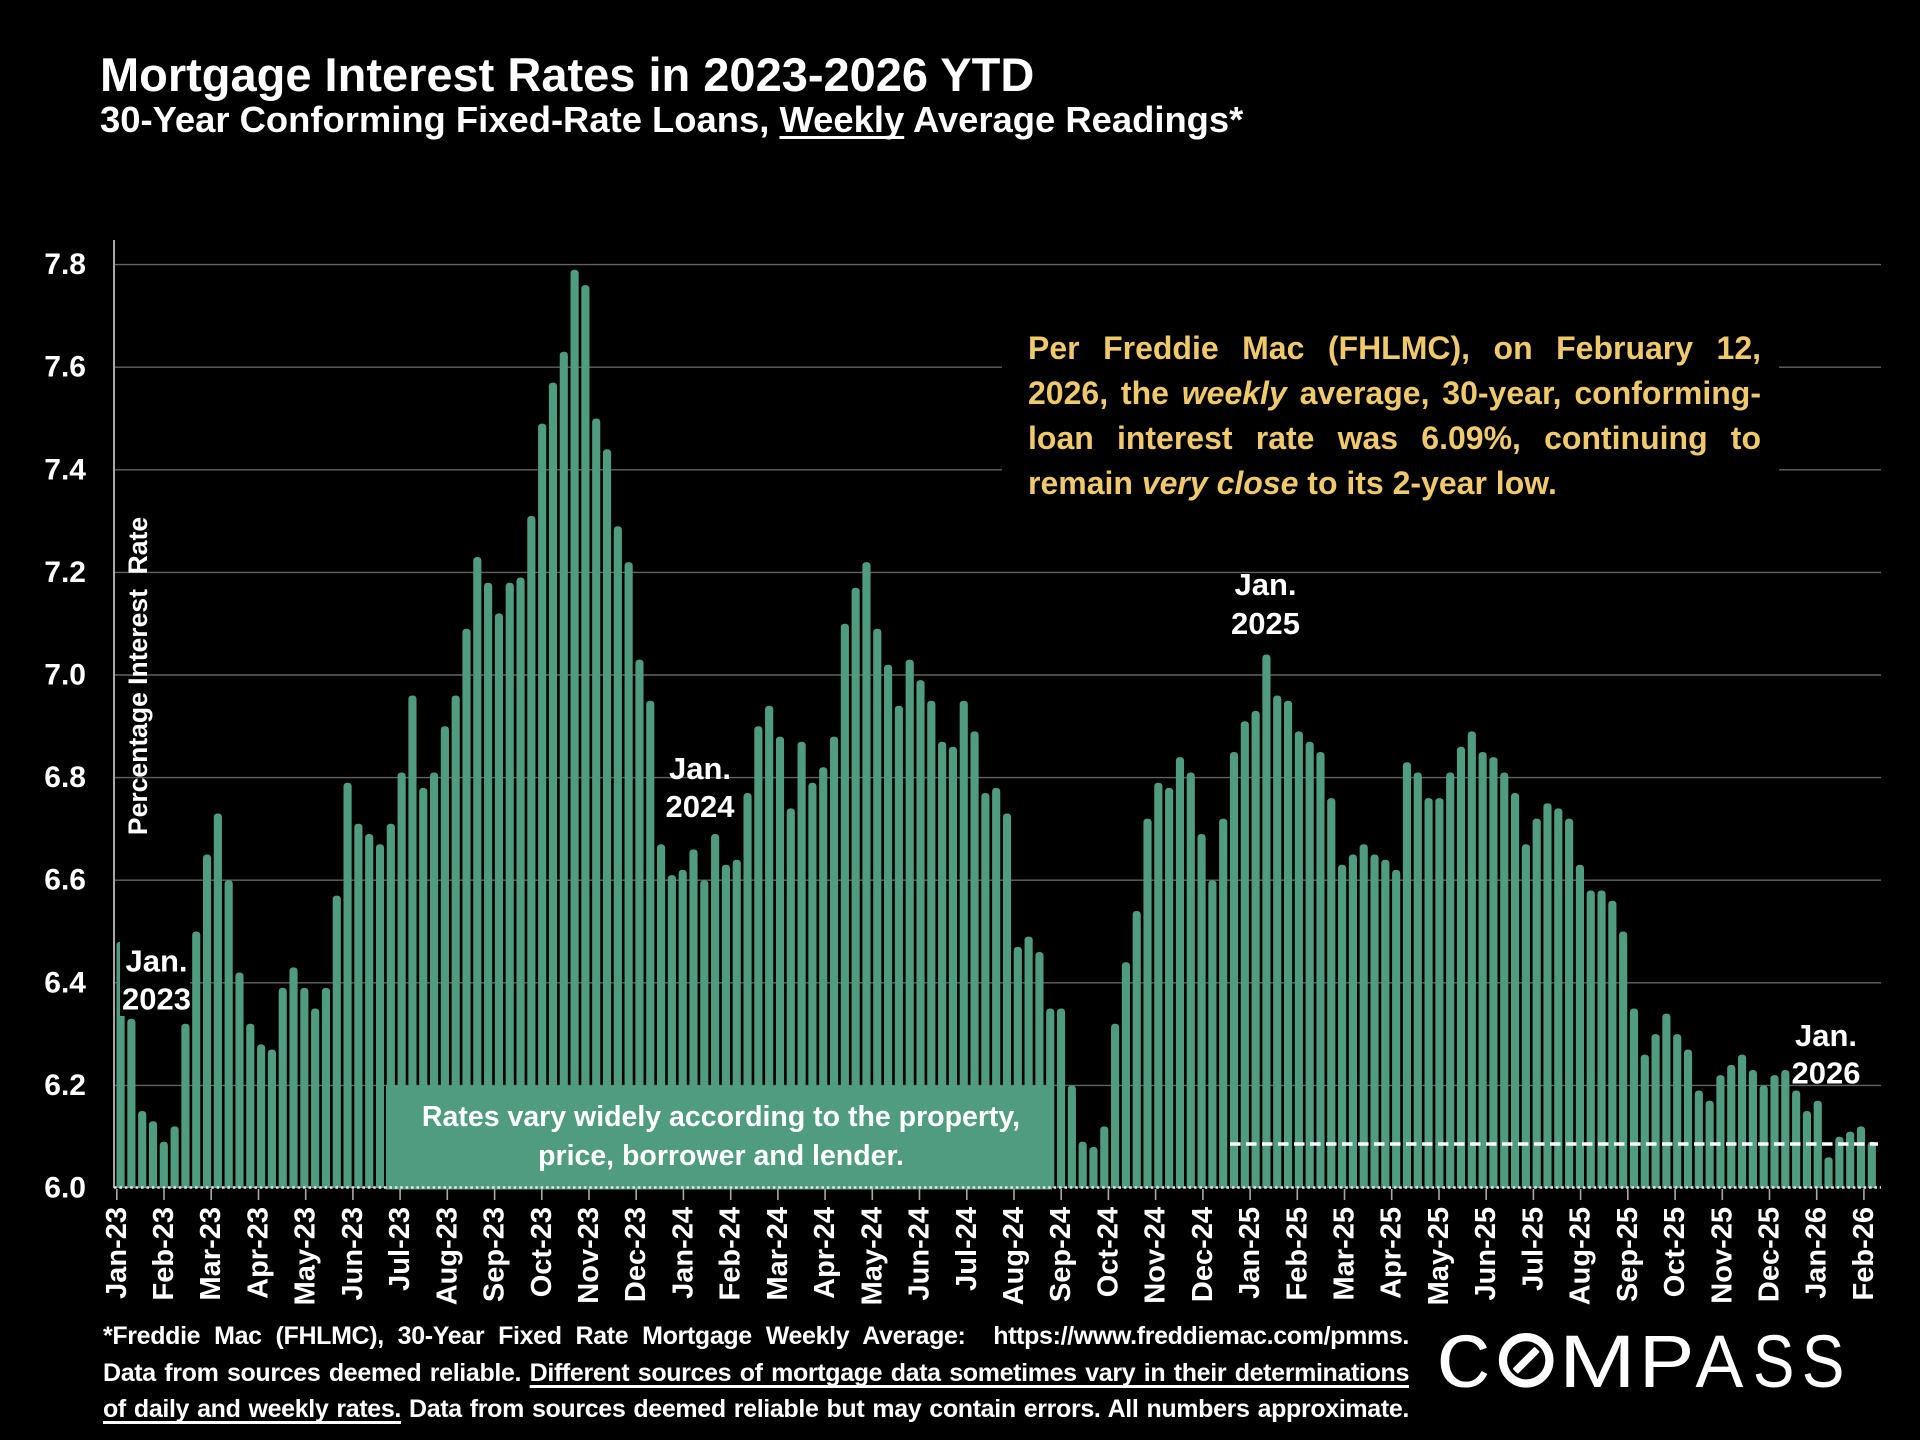 This screenshot has height=1440, width=1920. I want to click on svg-text: Feb-26, so click(1864, 1253).